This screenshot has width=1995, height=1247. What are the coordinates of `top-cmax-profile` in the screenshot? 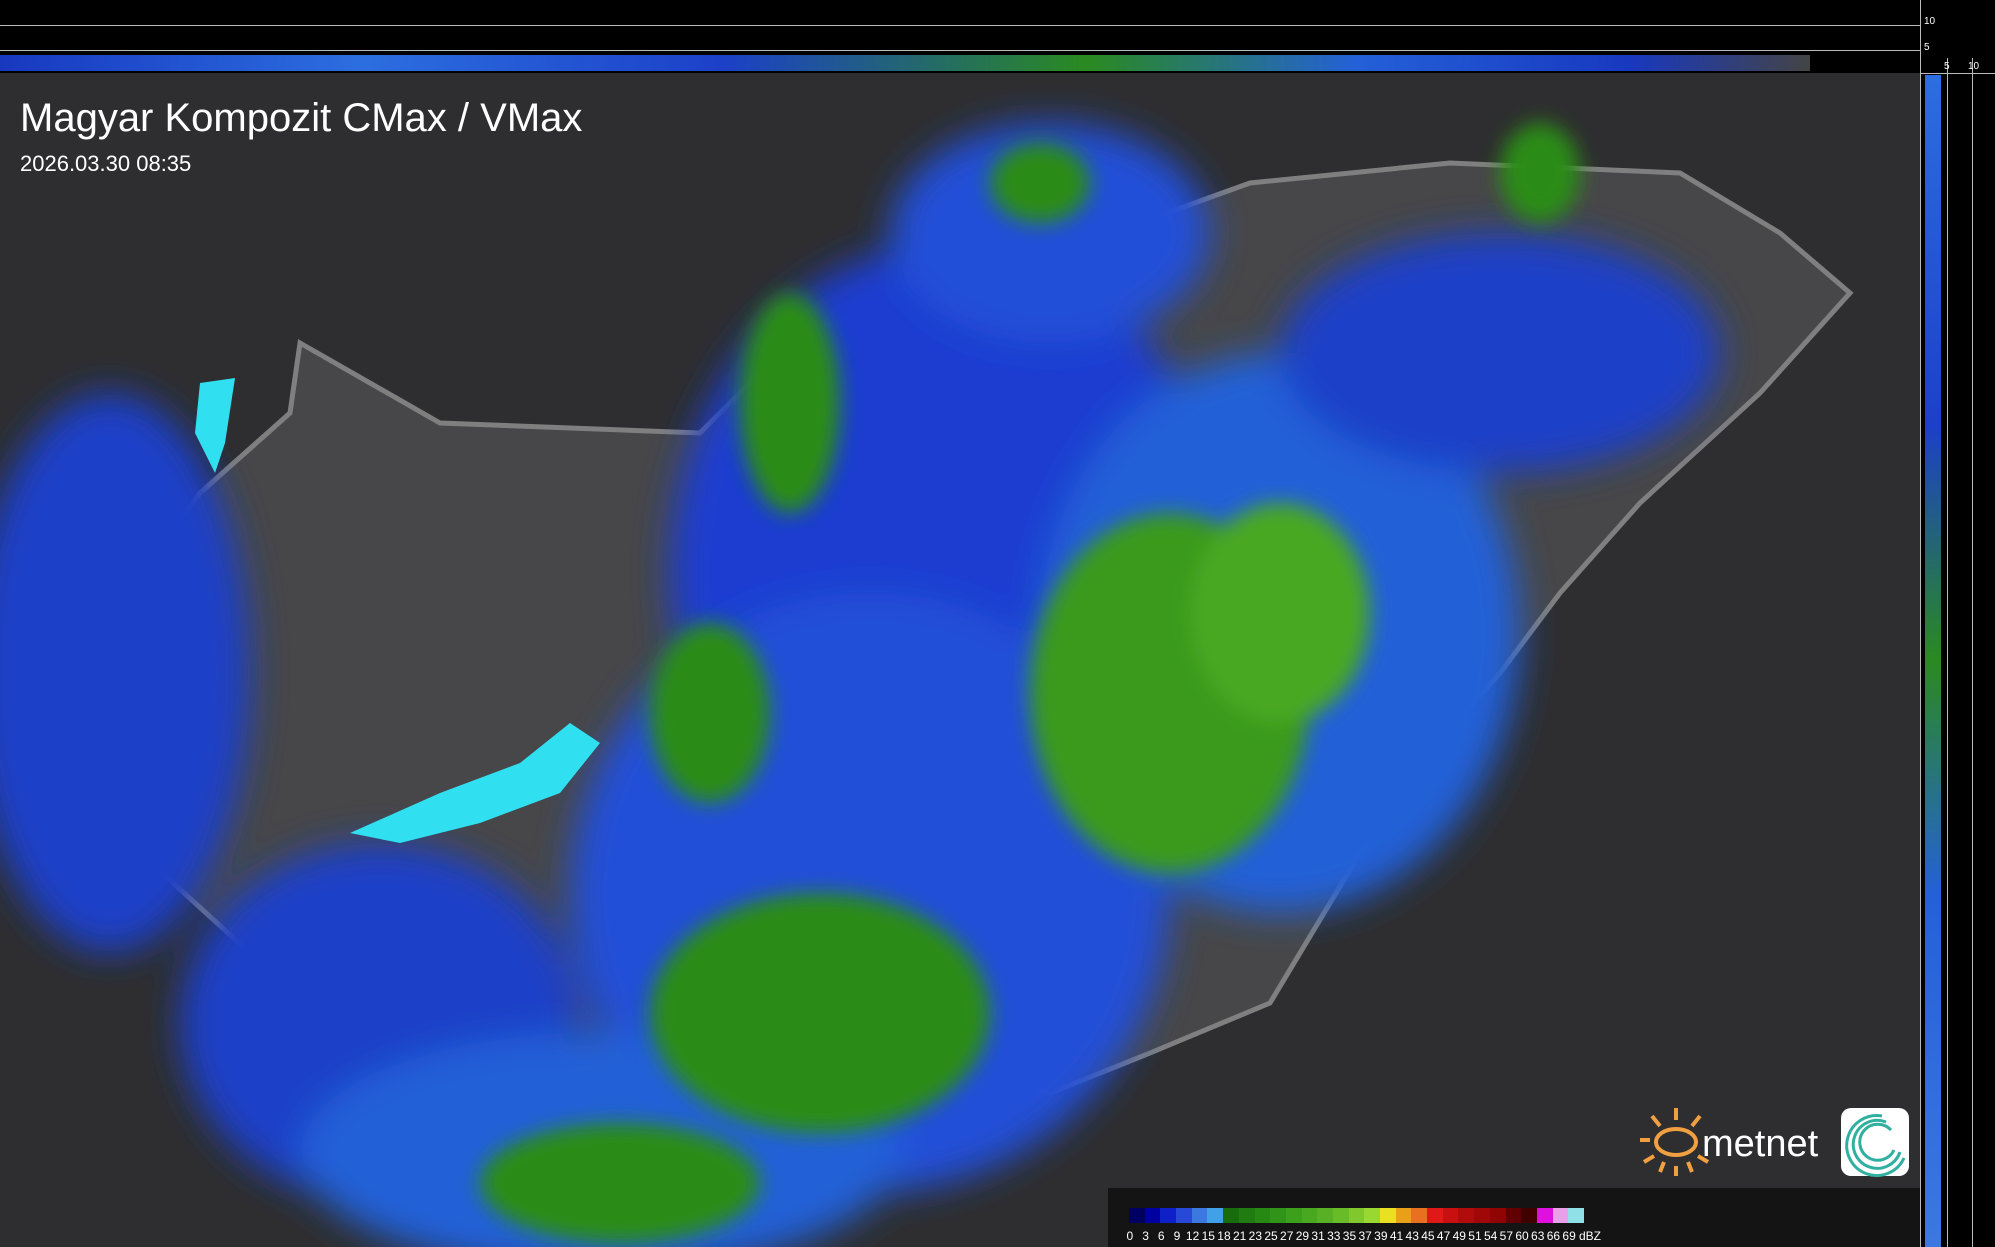 It's located at (905, 63).